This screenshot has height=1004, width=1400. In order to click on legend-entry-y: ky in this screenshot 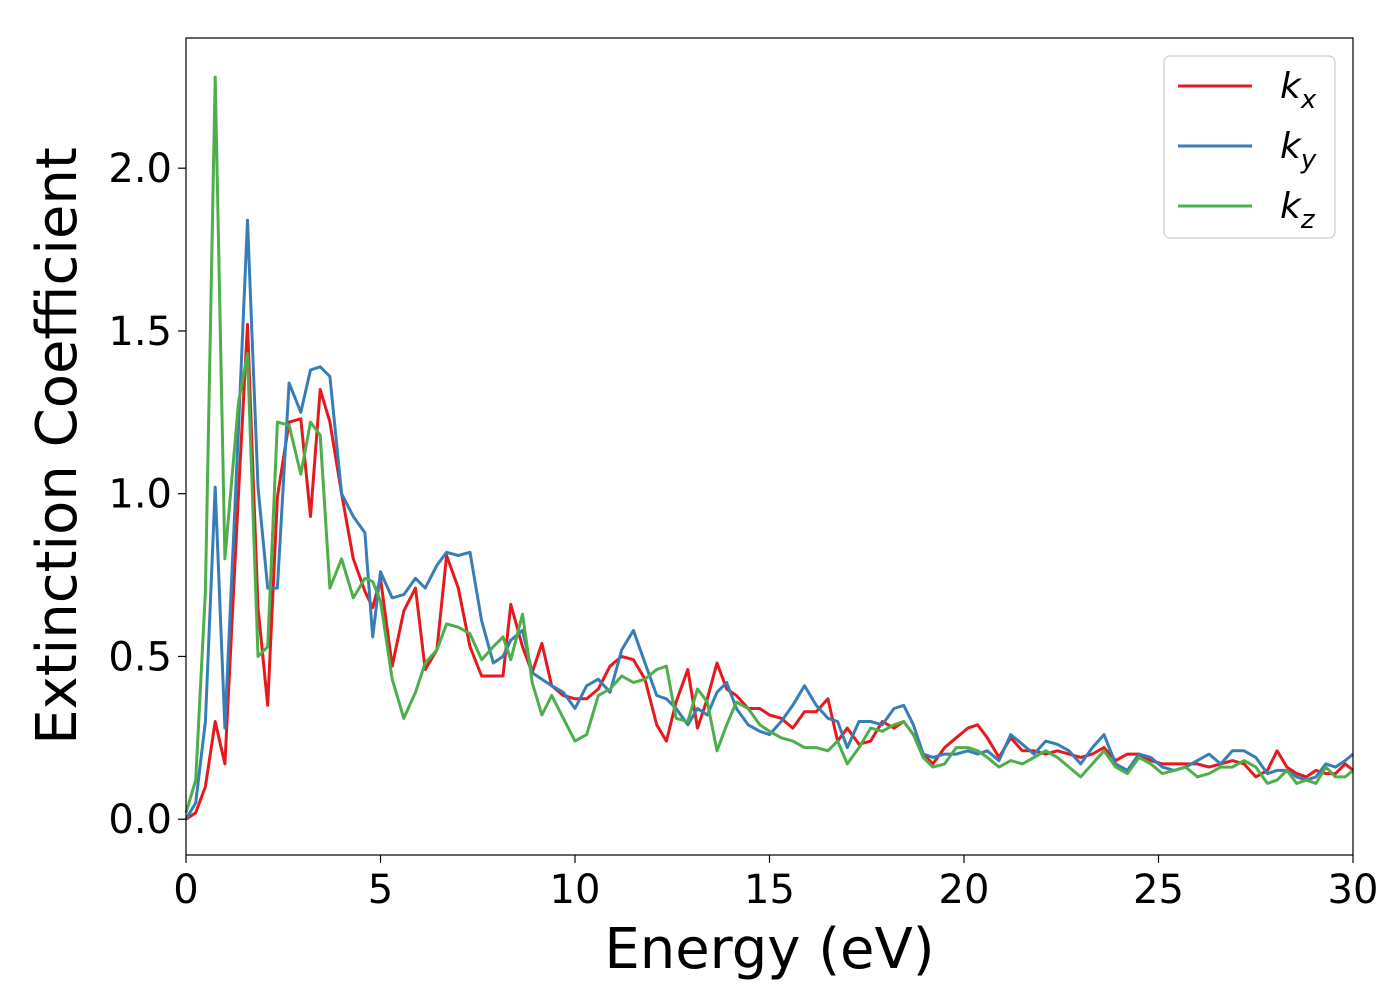, I will do `click(1247, 150)`.